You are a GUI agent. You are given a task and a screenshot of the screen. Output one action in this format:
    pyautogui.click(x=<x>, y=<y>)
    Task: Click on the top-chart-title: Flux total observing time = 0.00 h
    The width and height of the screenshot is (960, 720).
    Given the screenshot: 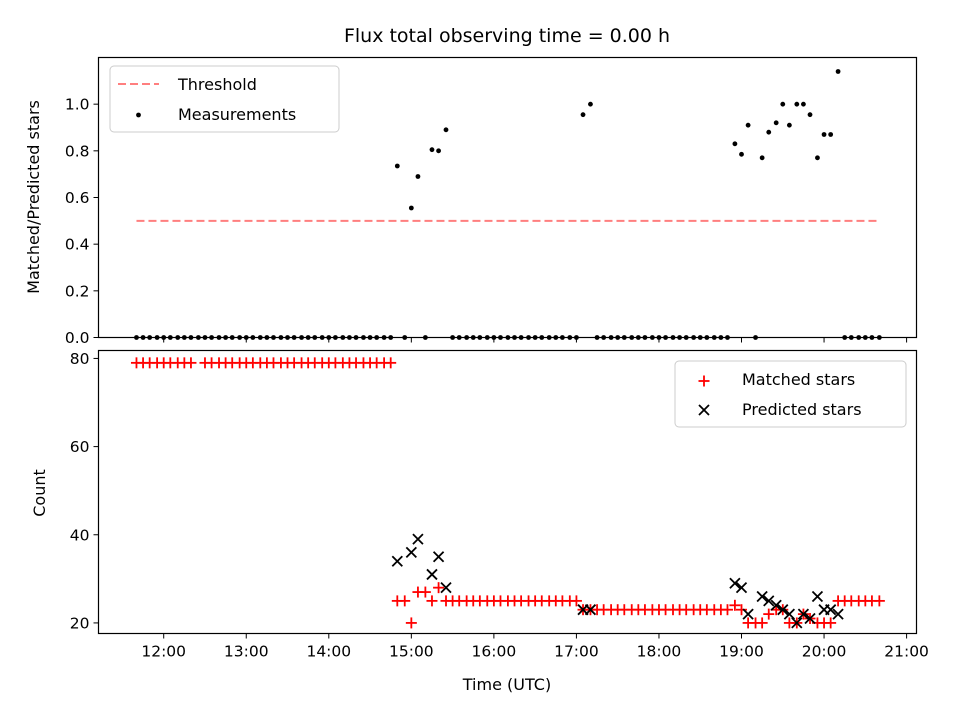 What is the action you would take?
    pyautogui.click(x=507, y=36)
    